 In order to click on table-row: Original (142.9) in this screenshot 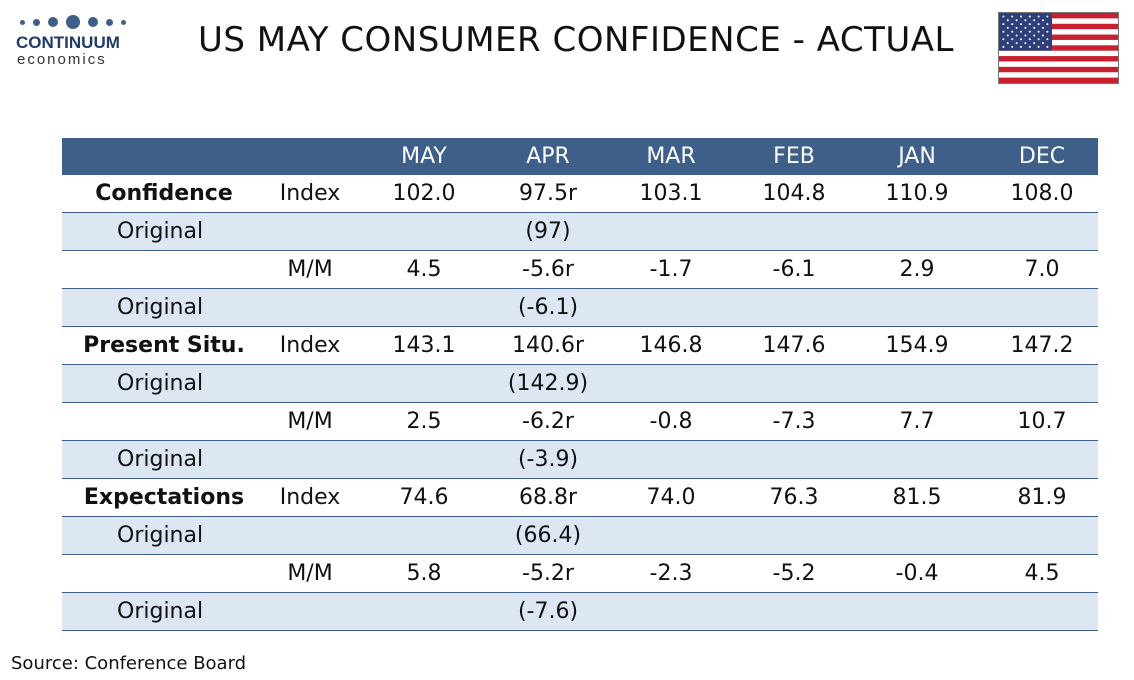, I will do `click(580, 383)`.